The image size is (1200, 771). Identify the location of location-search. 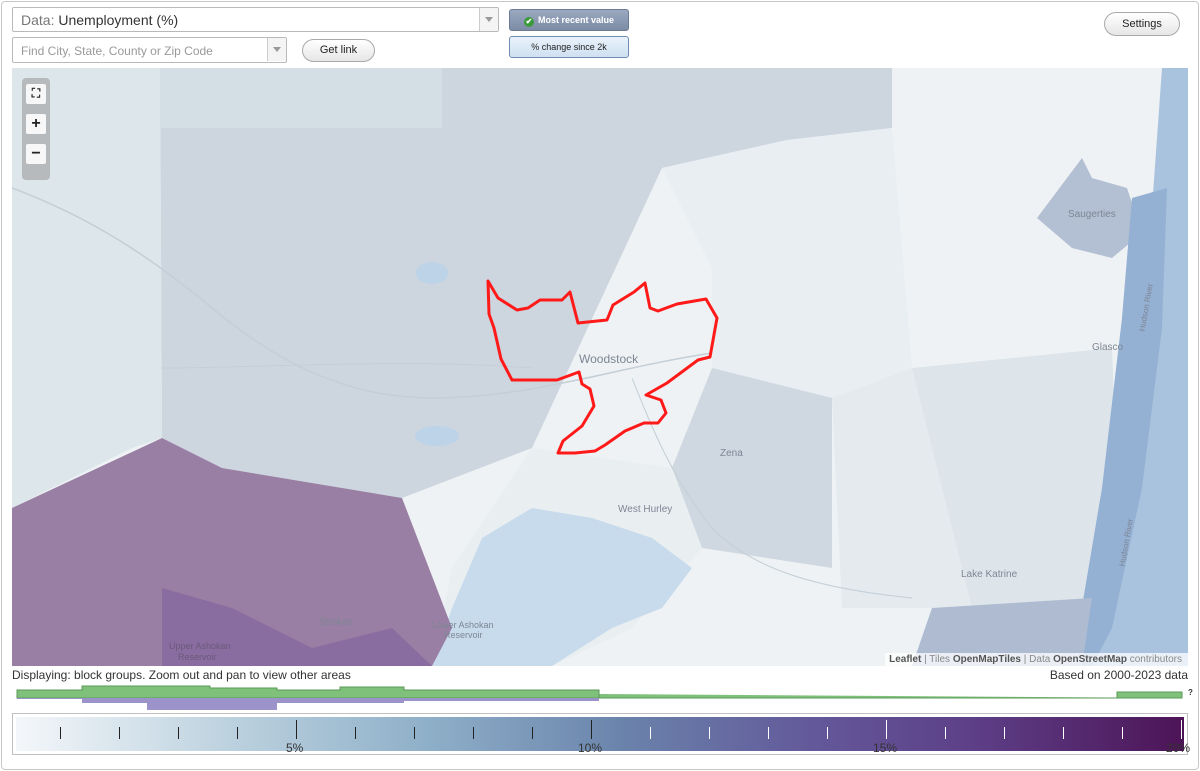
(149, 50).